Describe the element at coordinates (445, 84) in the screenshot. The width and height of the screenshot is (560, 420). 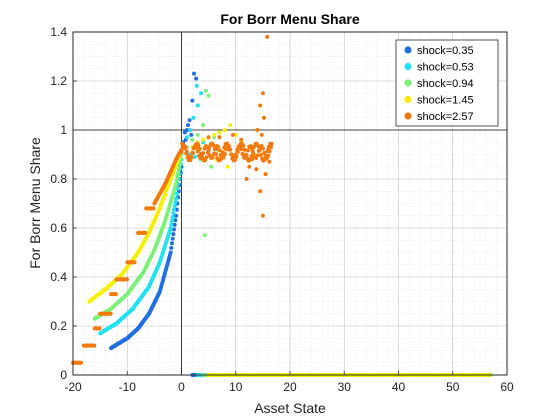
I see `legend-entry: shock=0.94` at that location.